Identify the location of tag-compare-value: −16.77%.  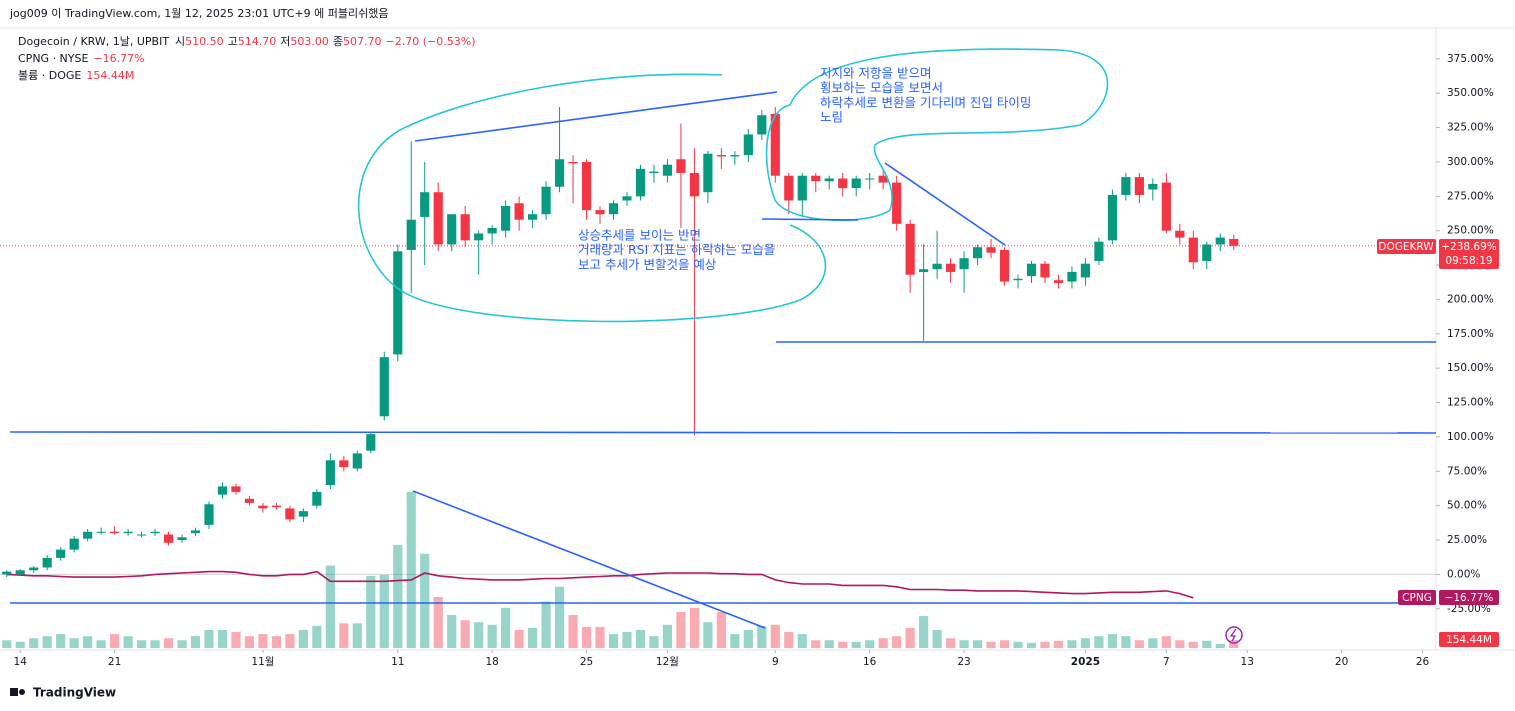
(1469, 598).